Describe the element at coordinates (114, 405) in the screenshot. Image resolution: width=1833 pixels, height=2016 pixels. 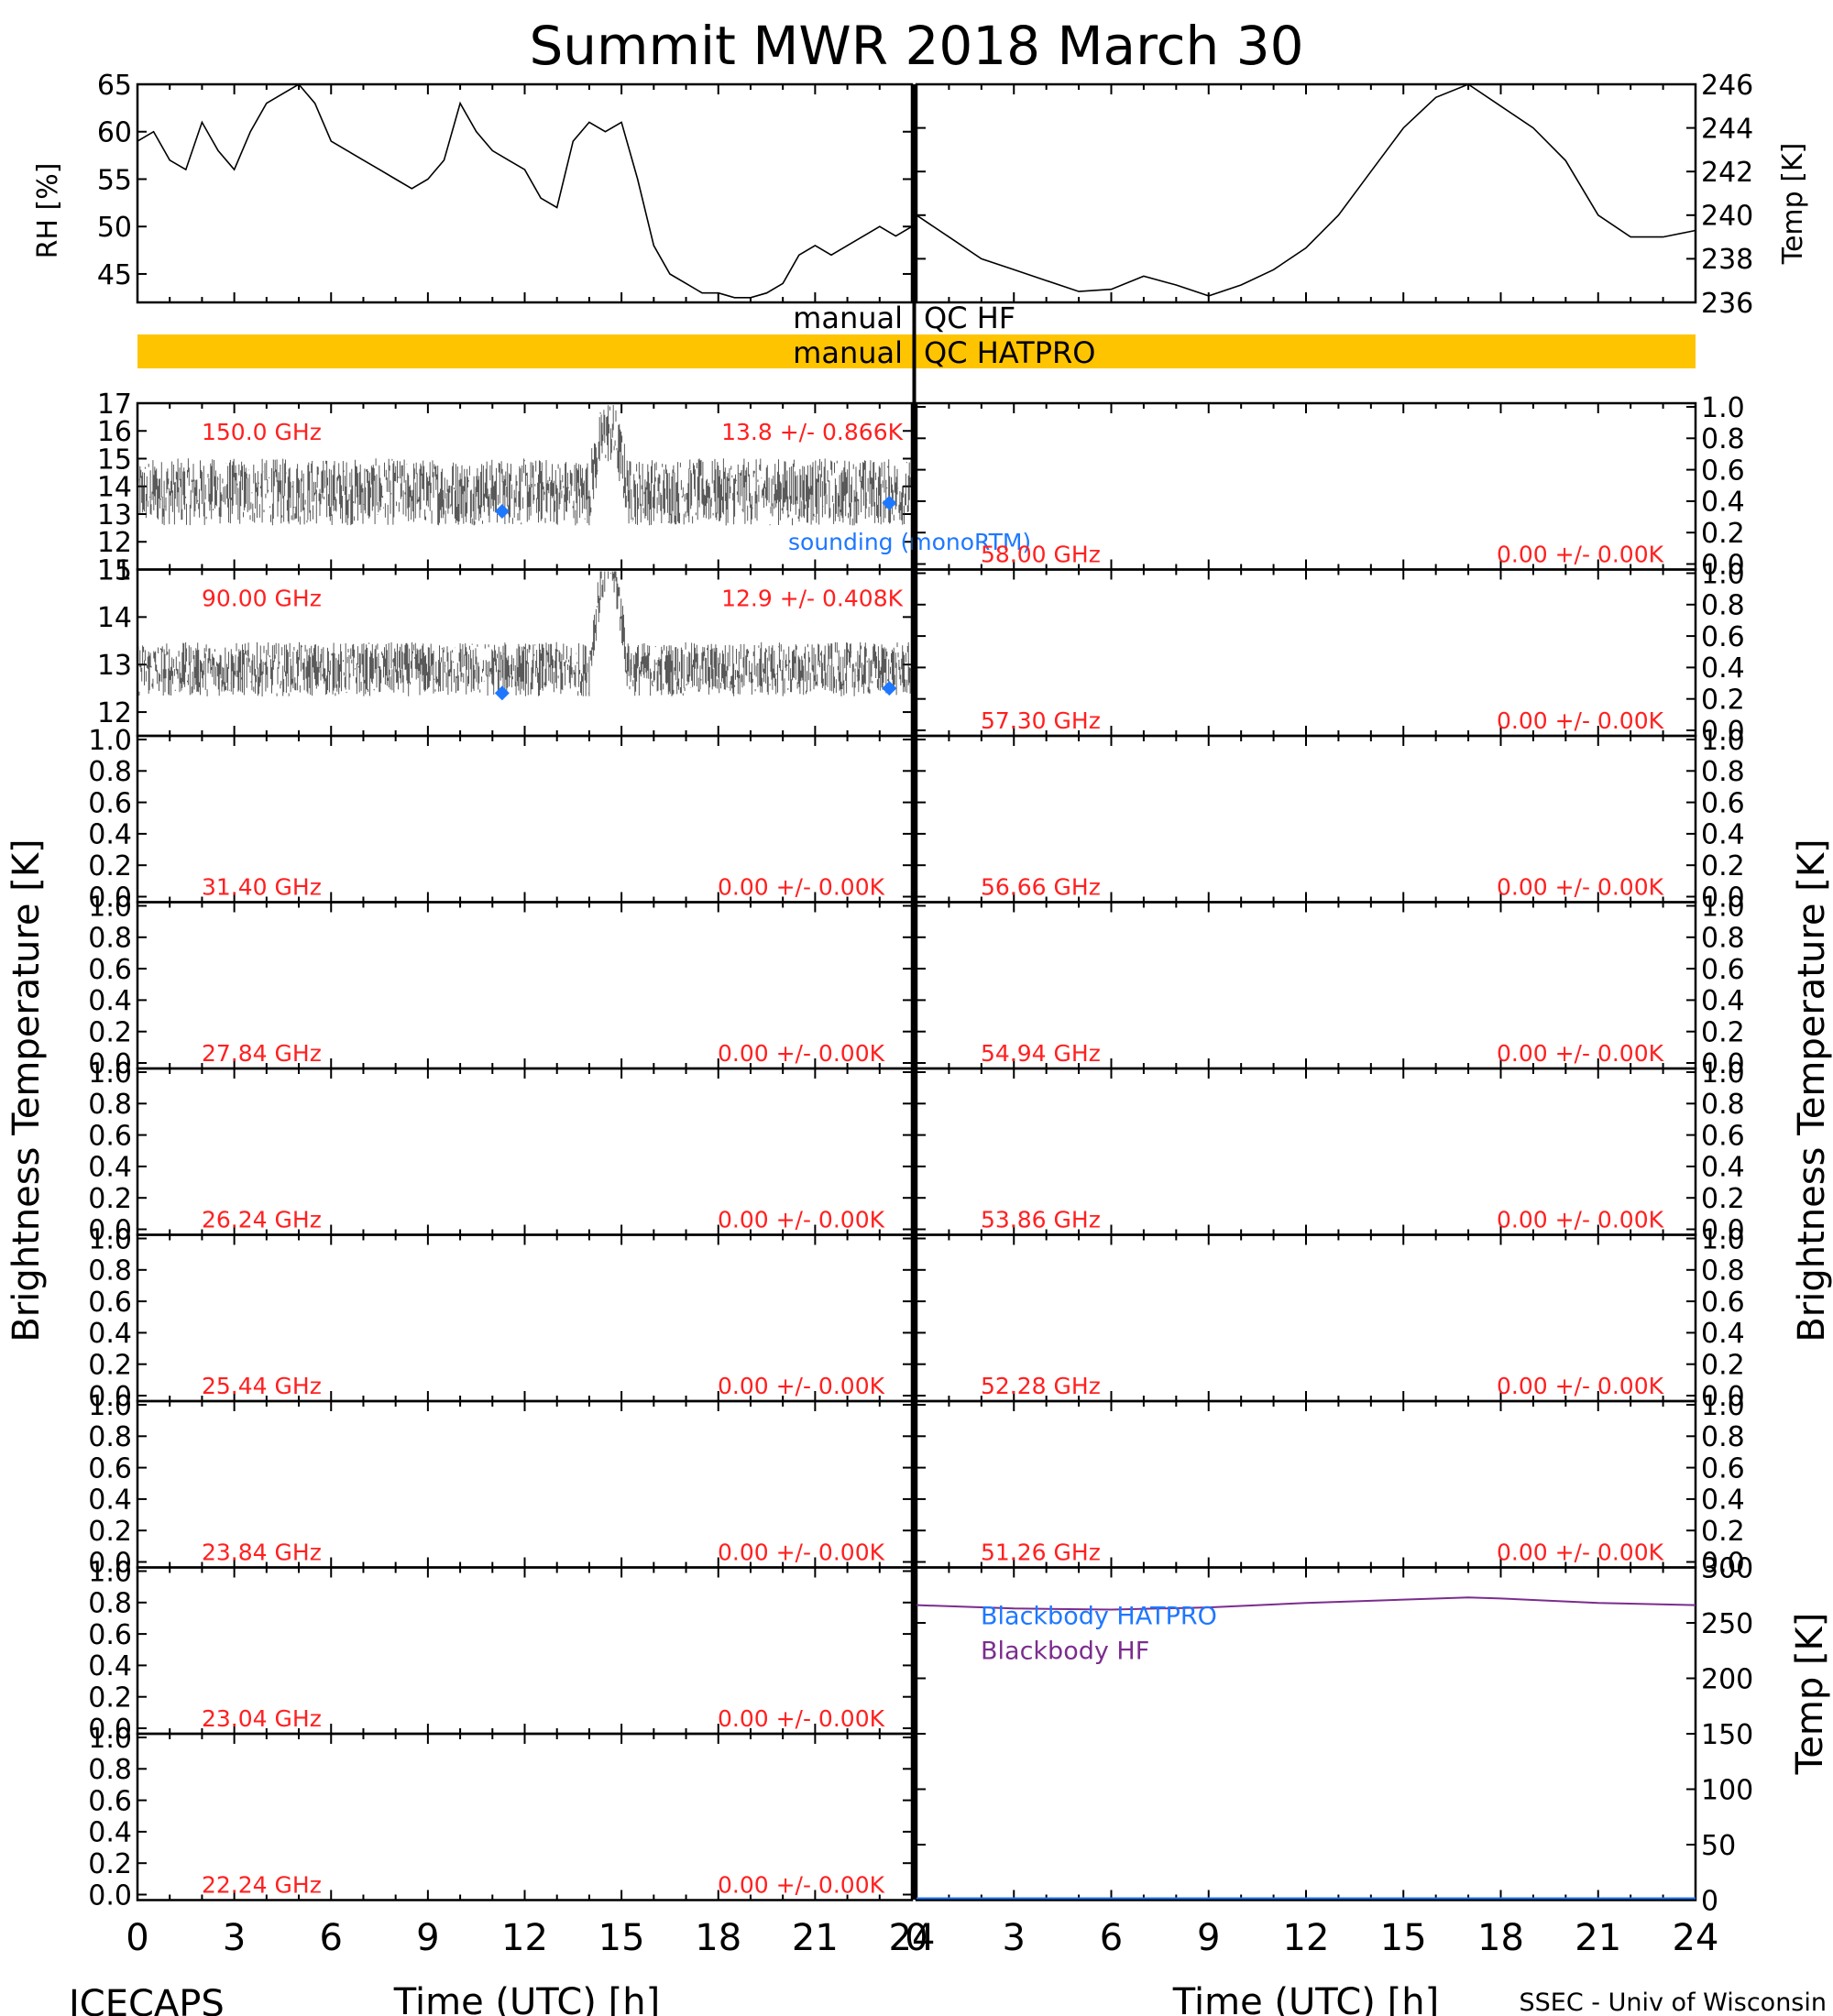
I see `tb-150-ytick-label: 17` at that location.